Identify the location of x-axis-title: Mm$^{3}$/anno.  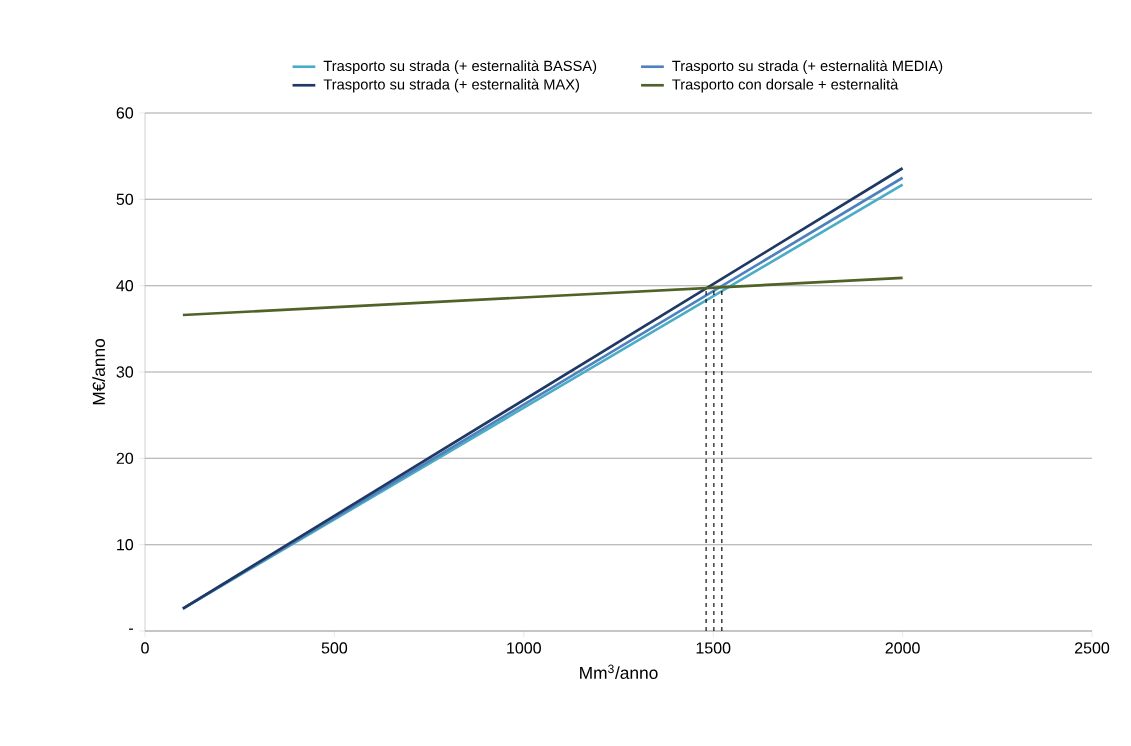
(619, 671).